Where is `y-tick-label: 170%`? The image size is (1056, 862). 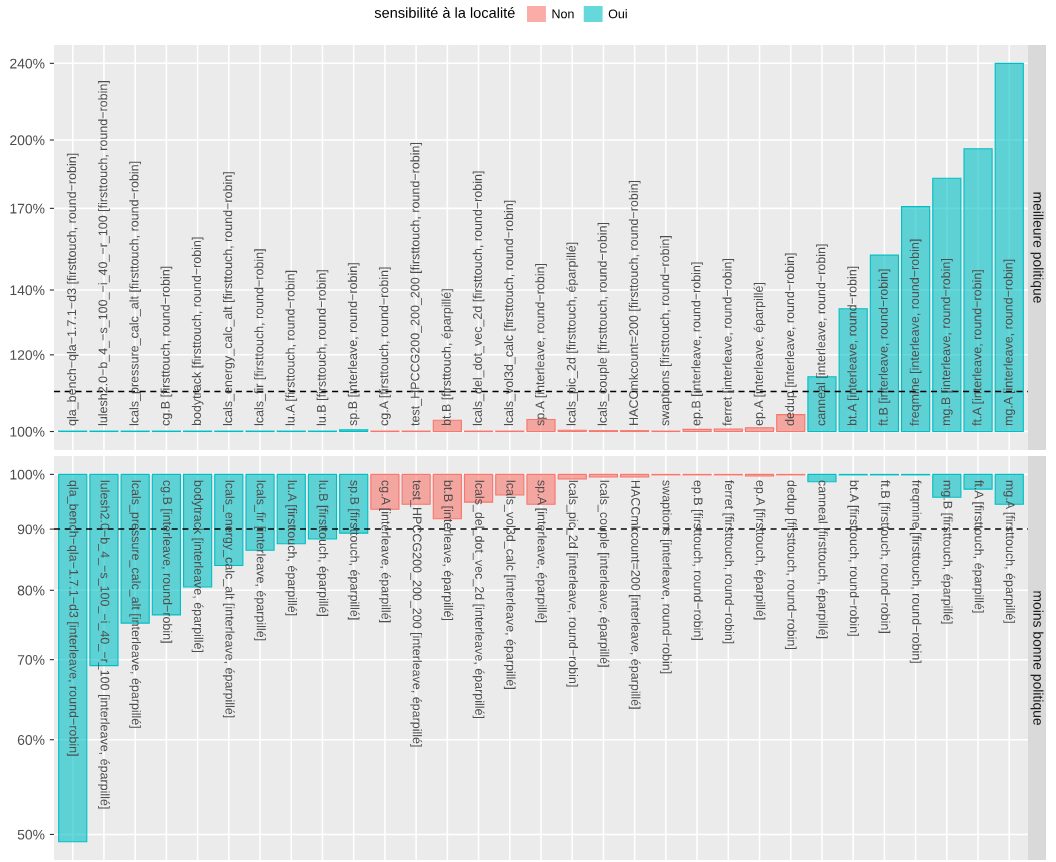 y-tick-label: 170% is located at coordinates (27, 208).